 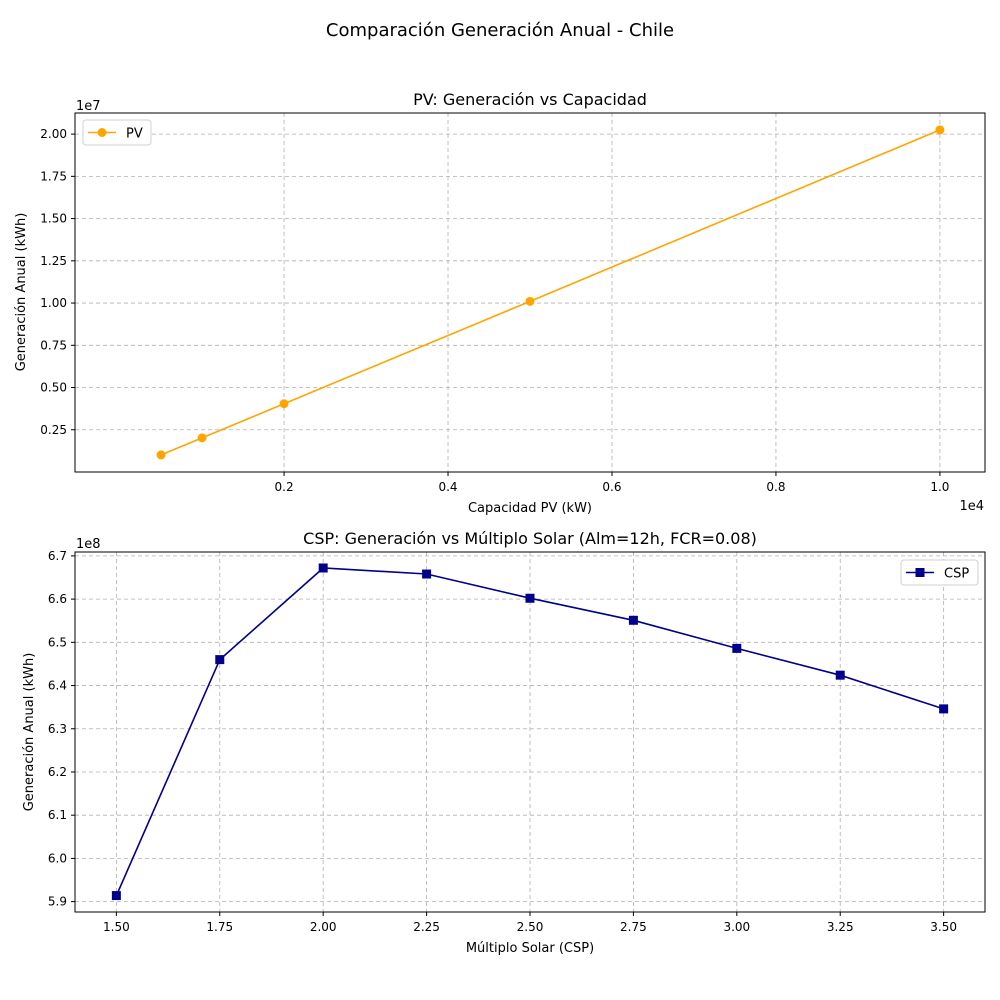 What do you see at coordinates (530, 948) in the screenshot?
I see `csp-x-axis-label: Múltiplo Solar (CSP)` at bounding box center [530, 948].